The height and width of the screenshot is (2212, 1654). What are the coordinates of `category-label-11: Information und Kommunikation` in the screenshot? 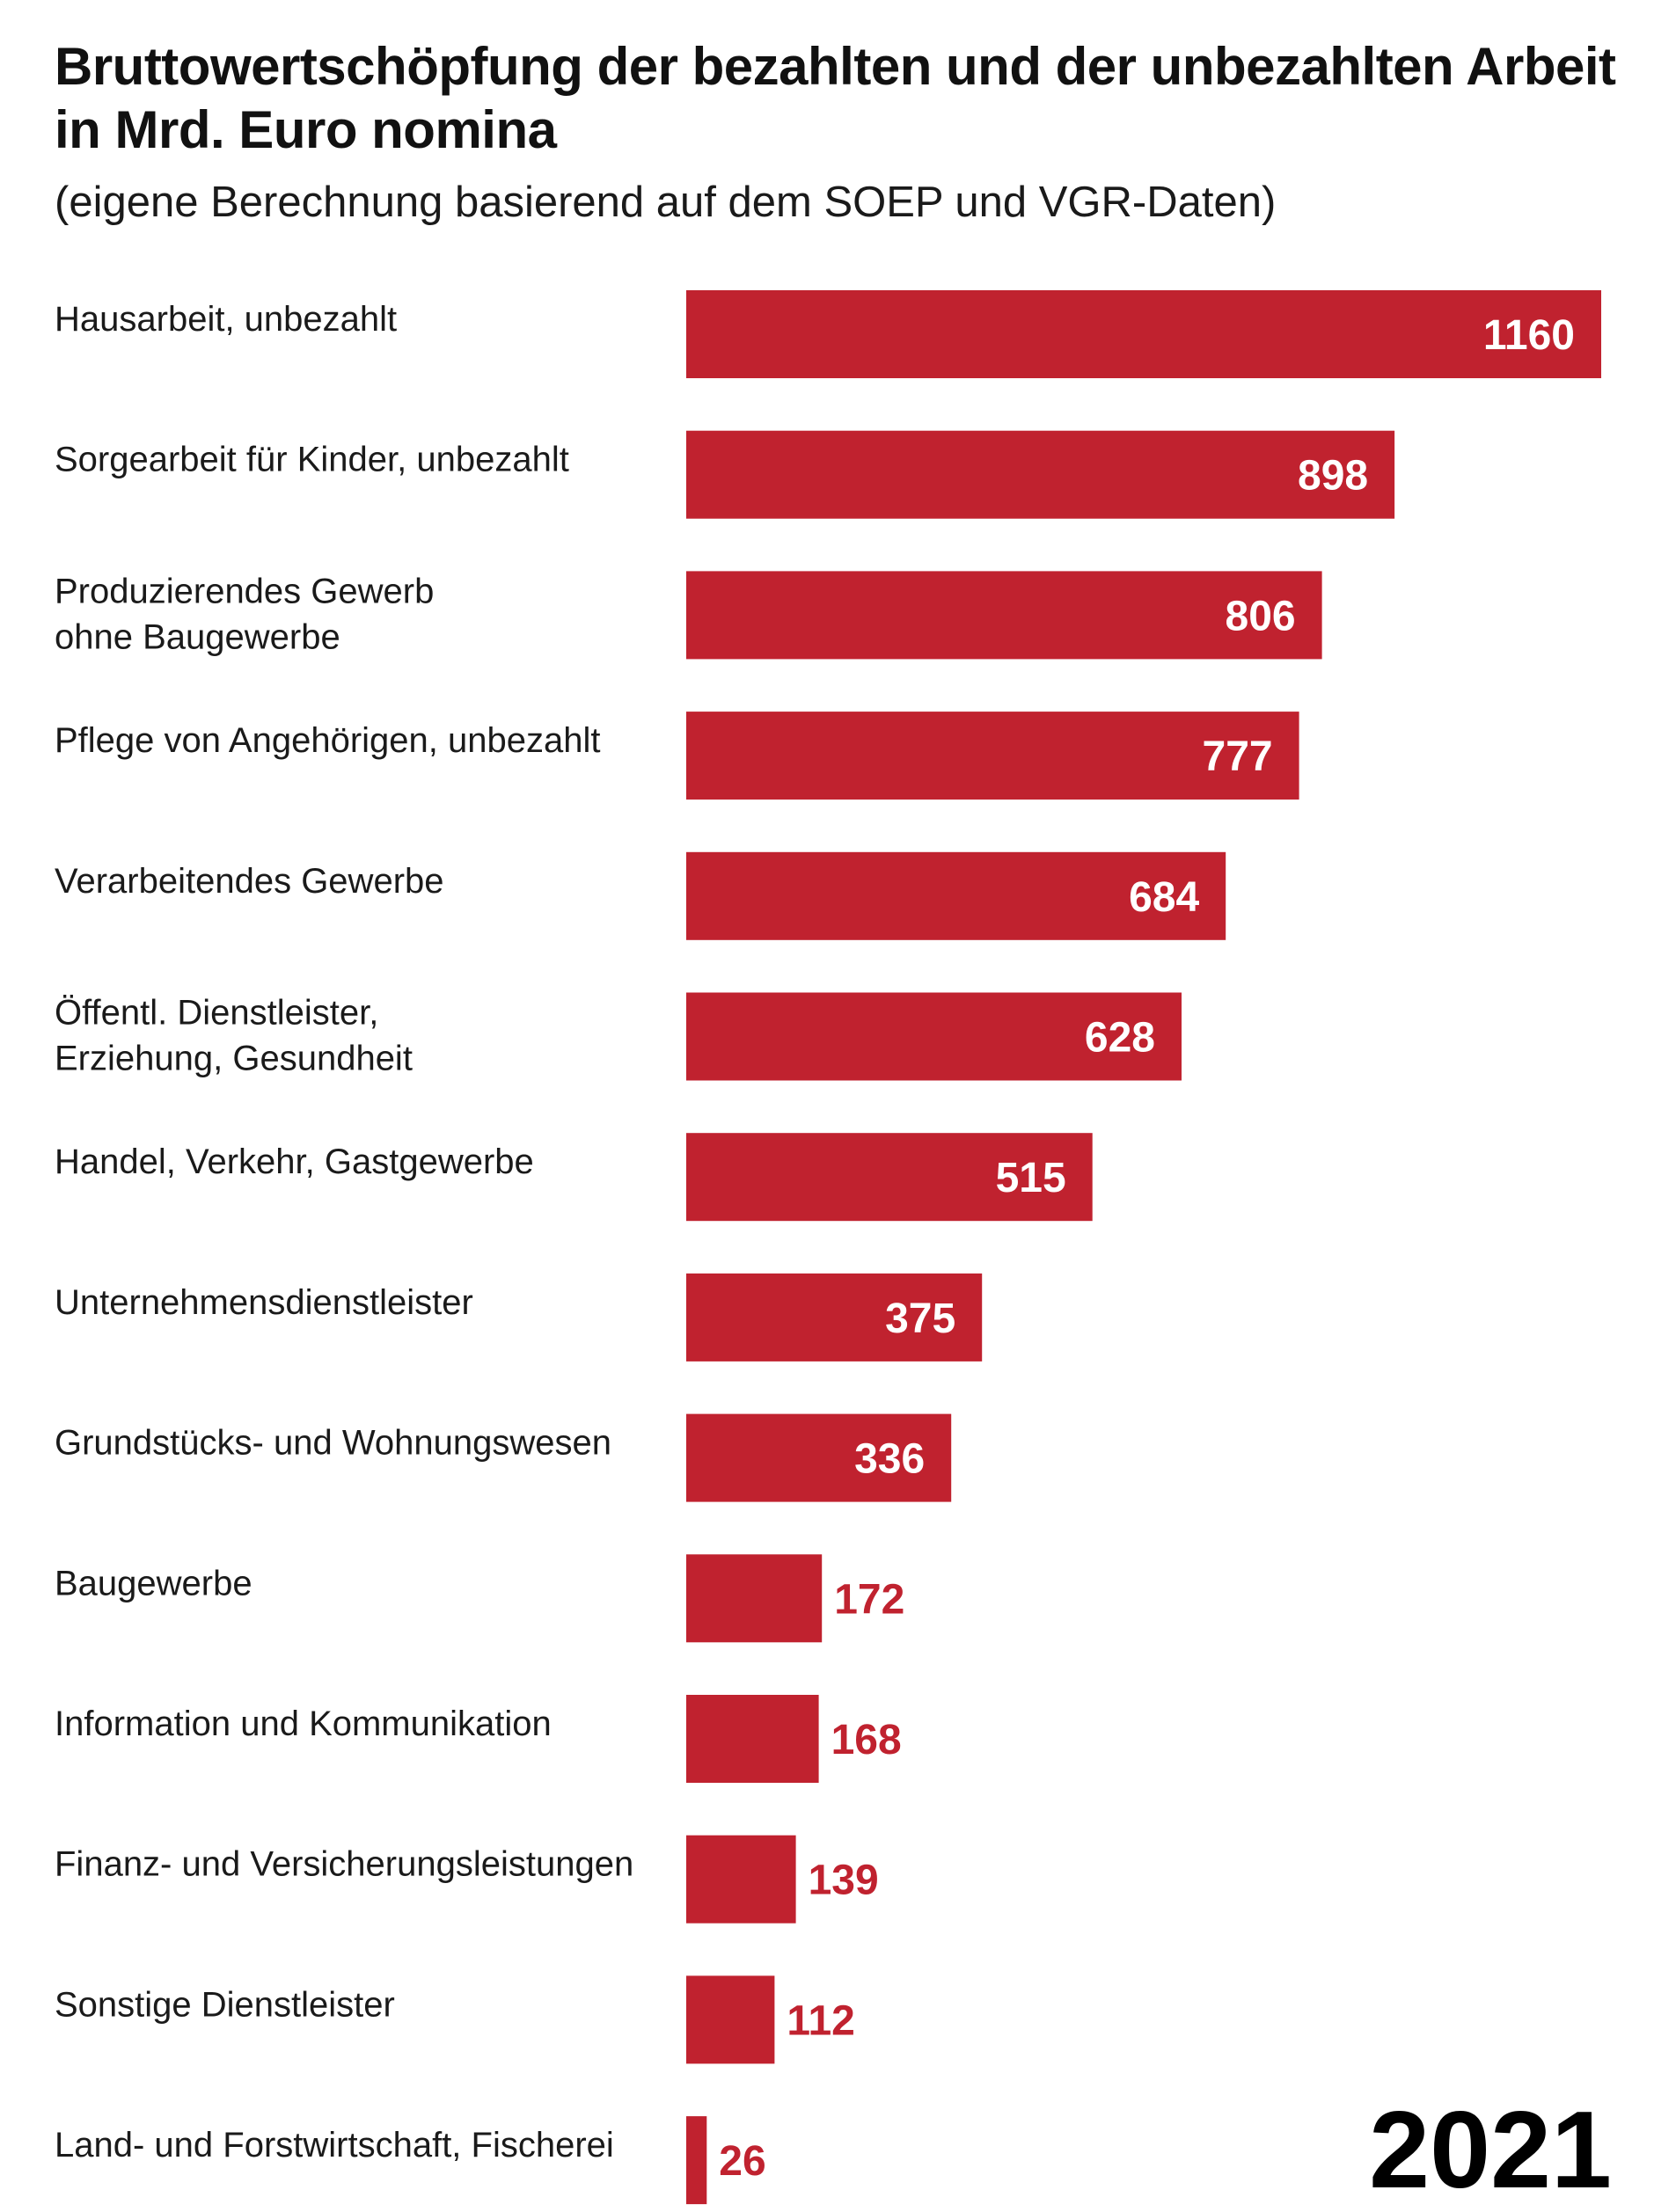 It's located at (303, 1724).